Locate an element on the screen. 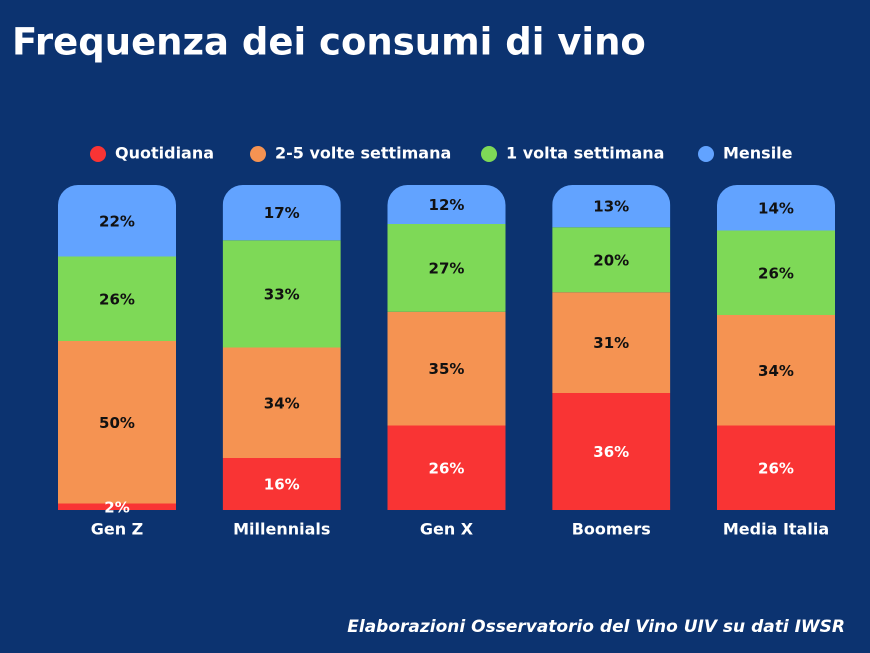 The image size is (870, 653). legend-label: Mensile is located at coordinates (758, 153).